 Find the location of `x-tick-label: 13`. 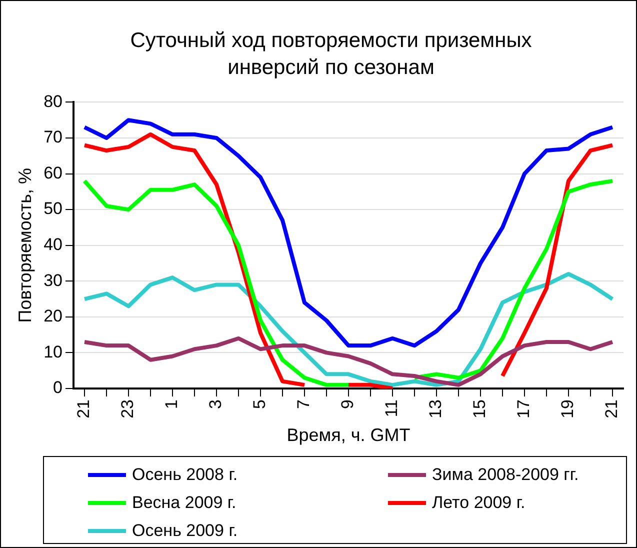

x-tick-label: 13 is located at coordinates (436, 408).